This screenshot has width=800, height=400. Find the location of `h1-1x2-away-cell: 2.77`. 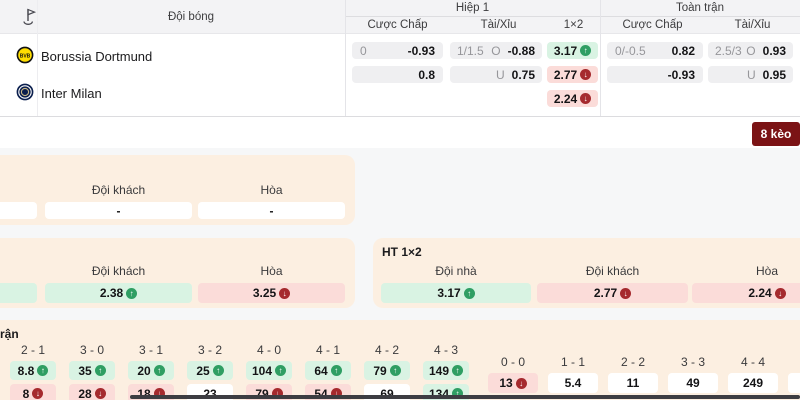

h1-1x2-away-cell: 2.77 is located at coordinates (572, 74).